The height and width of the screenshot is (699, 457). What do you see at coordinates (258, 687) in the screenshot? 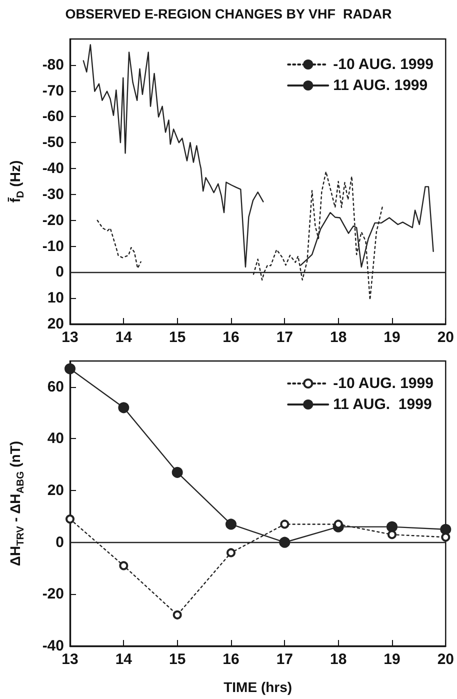
I see `x-axis-title: TIME (hrs)` at bounding box center [258, 687].